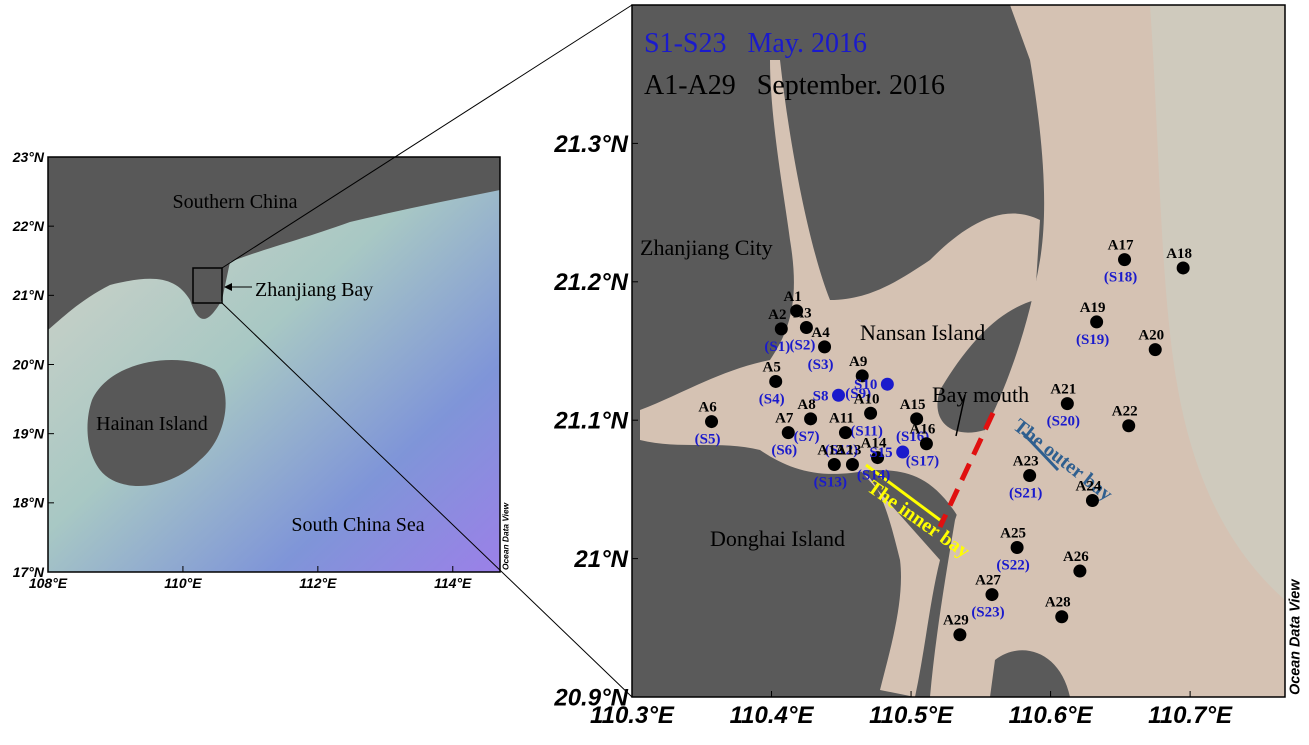 The height and width of the screenshot is (745, 1309). Describe the element at coordinates (1089, 486) in the screenshot. I see `station-label: A24` at that location.